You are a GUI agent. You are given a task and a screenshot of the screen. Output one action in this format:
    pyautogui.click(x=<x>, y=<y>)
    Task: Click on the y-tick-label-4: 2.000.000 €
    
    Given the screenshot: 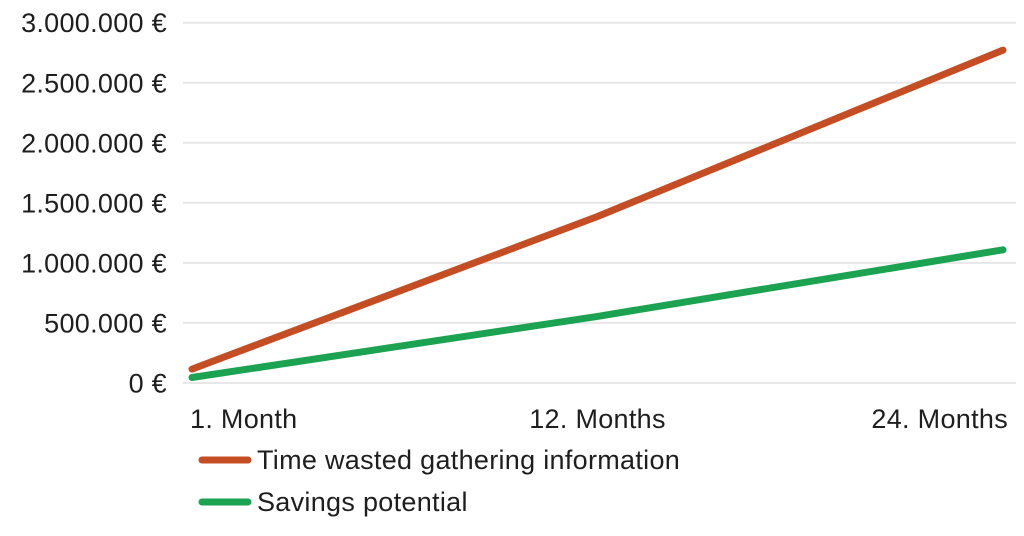 What is the action you would take?
    pyautogui.click(x=94, y=143)
    